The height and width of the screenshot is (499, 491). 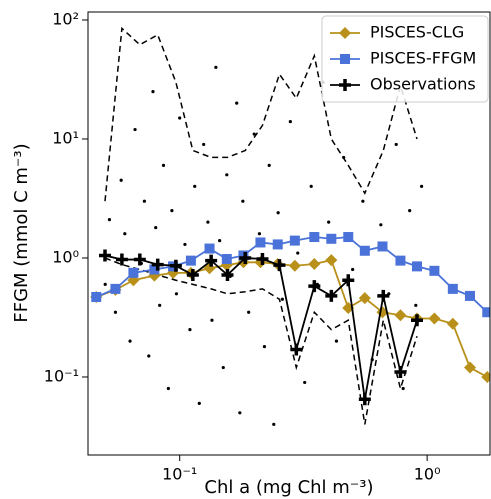 What do you see at coordinates (61, 375) in the screenshot?
I see `y-tick-label: 10⁻¹` at bounding box center [61, 375].